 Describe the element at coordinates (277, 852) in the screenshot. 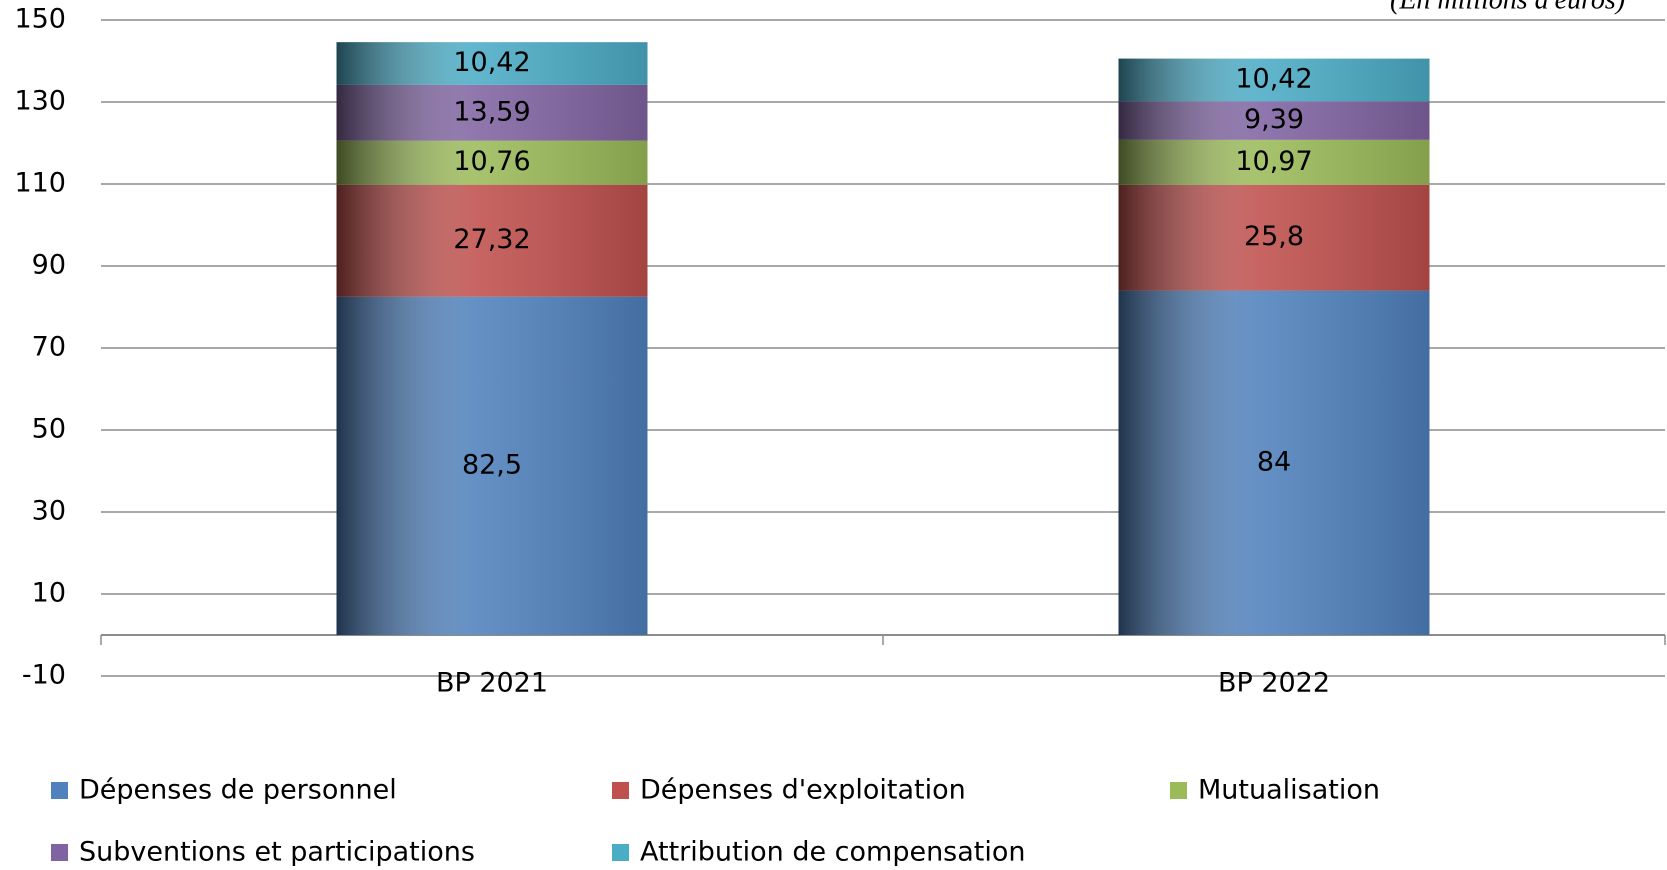

I see `legend-label: Subventions et participations` at that location.